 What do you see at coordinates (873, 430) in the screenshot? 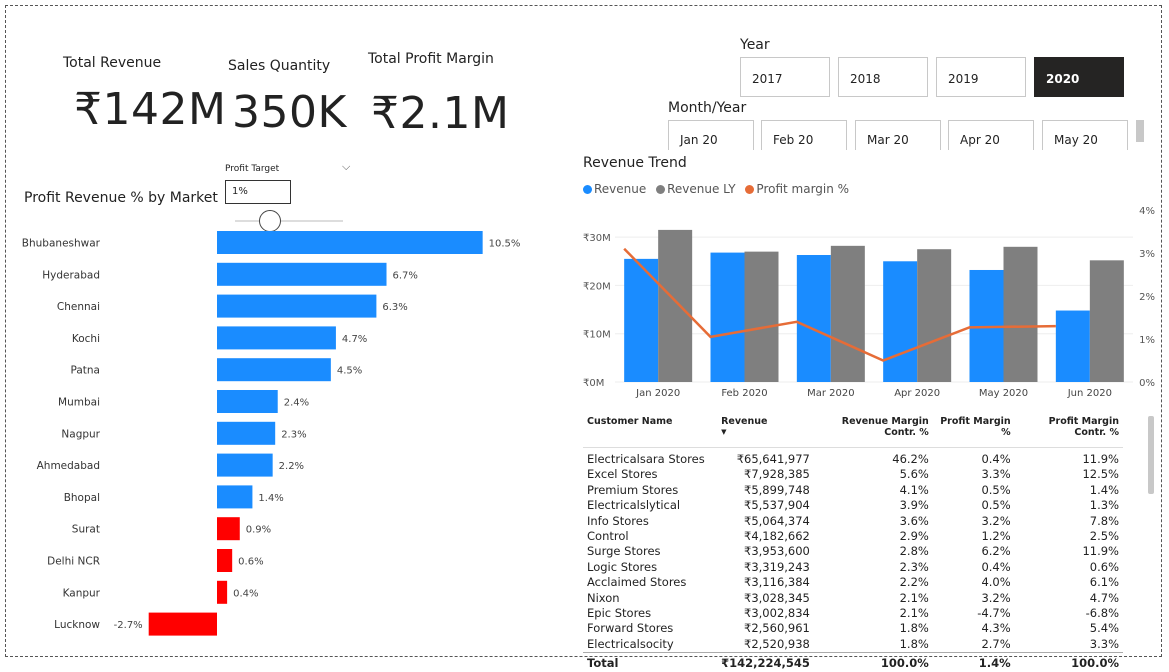
I see `table-header-revenue-margin: Revenue Margin Contr. %` at bounding box center [873, 430].